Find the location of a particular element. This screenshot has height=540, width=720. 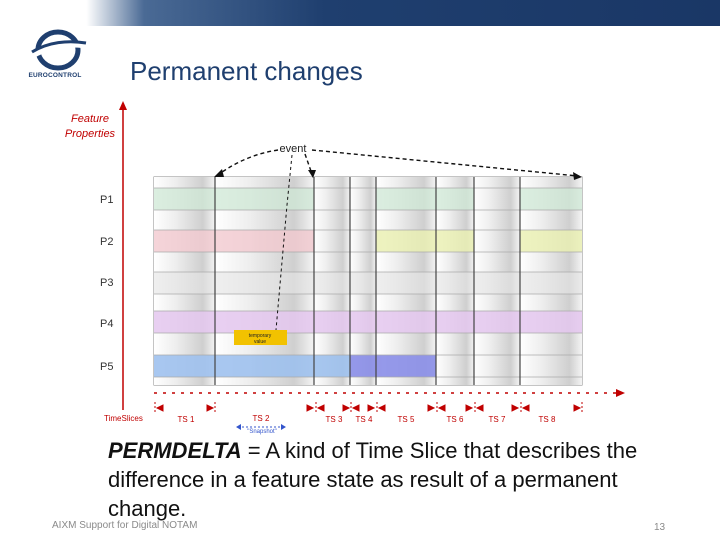

eurocontrol-logo-icon is located at coordinates (59, 50).